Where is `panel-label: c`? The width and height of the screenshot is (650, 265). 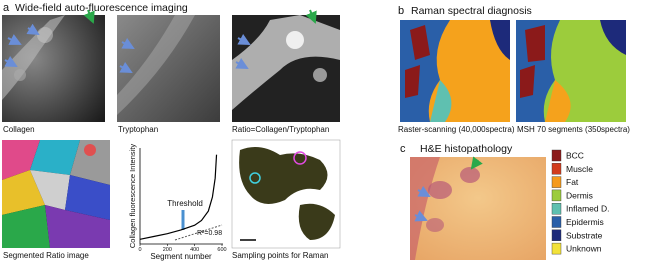 panel-label: c is located at coordinates (403, 149).